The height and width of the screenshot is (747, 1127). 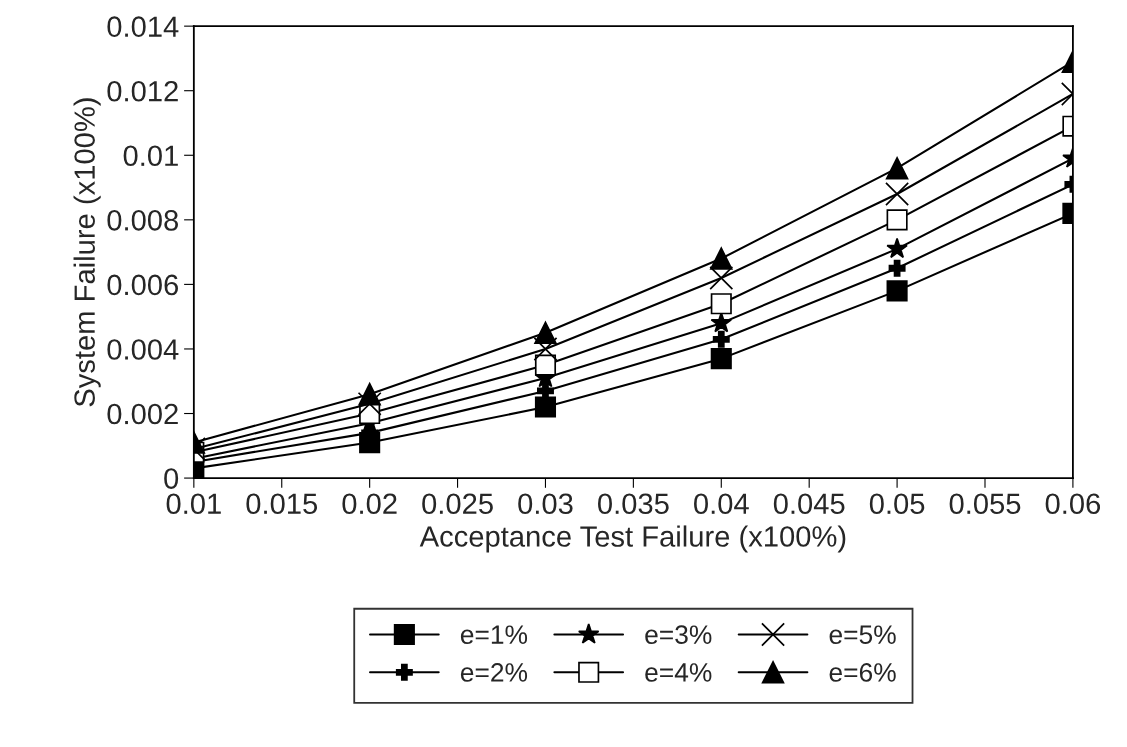 What do you see at coordinates (282, 504) in the screenshot?
I see `x-tick-label: 0.015` at bounding box center [282, 504].